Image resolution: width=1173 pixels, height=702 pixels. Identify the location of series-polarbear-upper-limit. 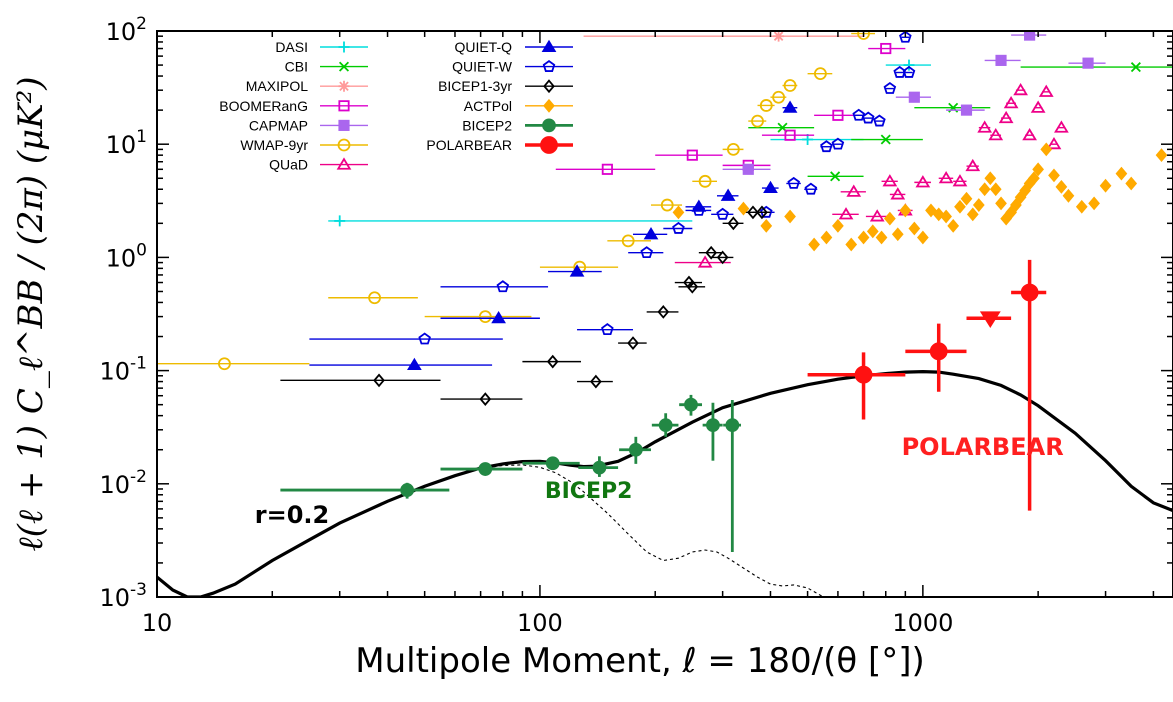
(989, 319).